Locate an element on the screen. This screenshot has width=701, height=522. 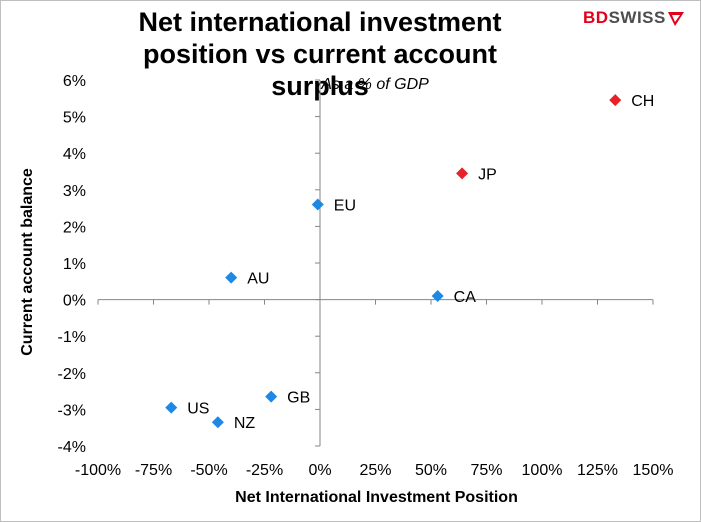
point-label-au: AU is located at coordinates (258, 279).